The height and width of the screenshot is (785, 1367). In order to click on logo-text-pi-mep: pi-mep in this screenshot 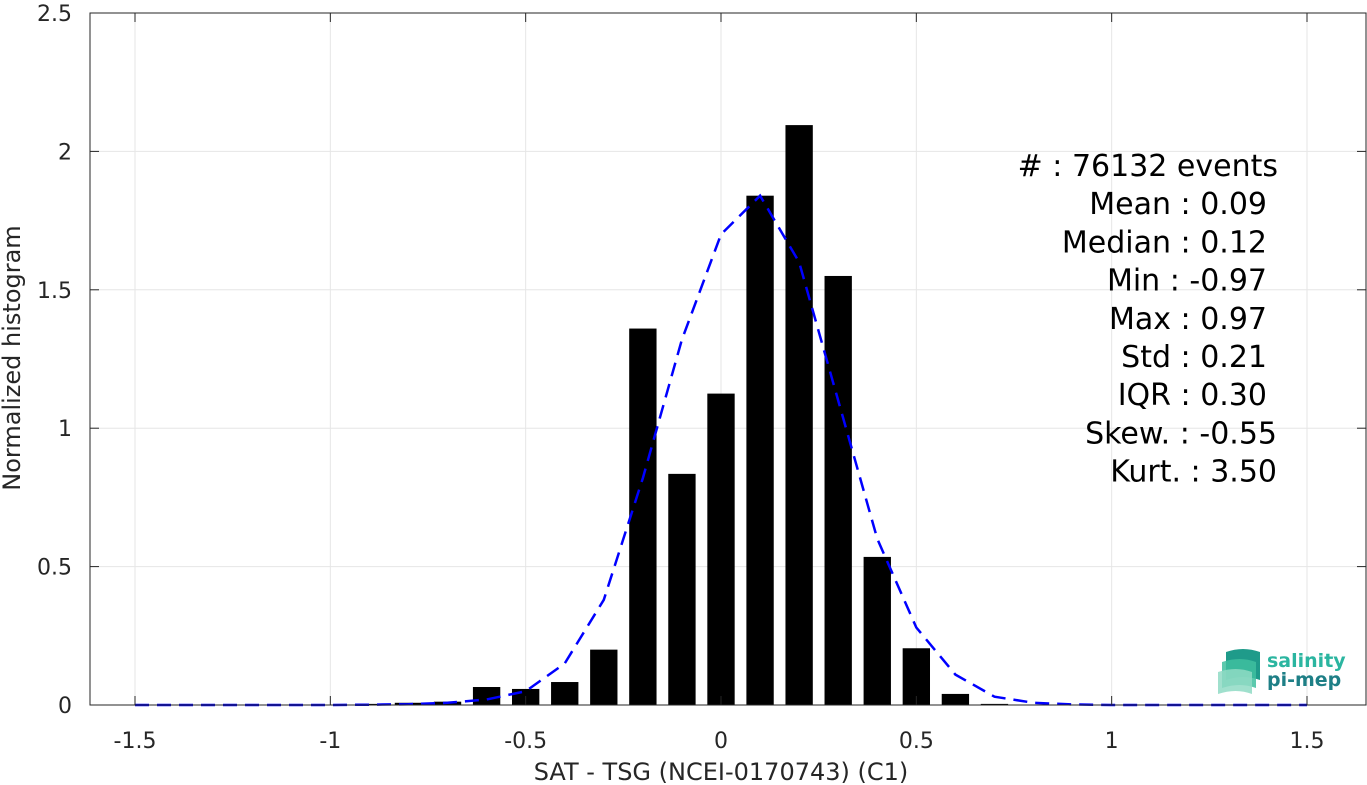, I will do `click(1304, 680)`.